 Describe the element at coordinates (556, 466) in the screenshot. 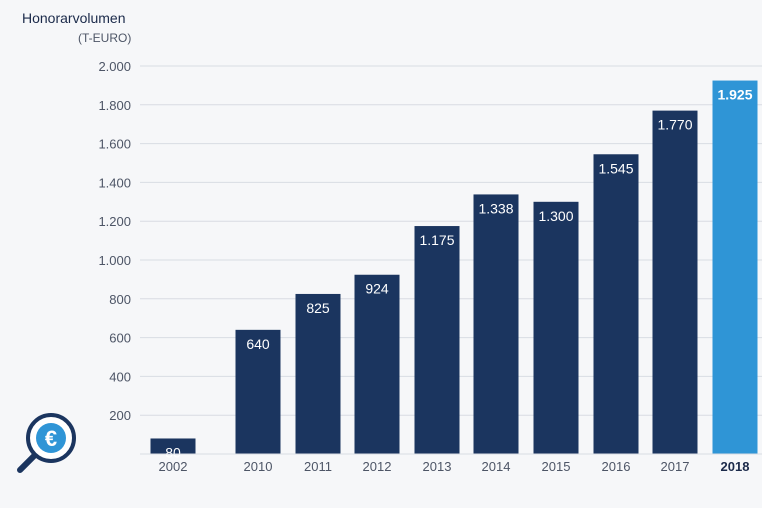

I see `x-tick-label-2015: 2015` at that location.